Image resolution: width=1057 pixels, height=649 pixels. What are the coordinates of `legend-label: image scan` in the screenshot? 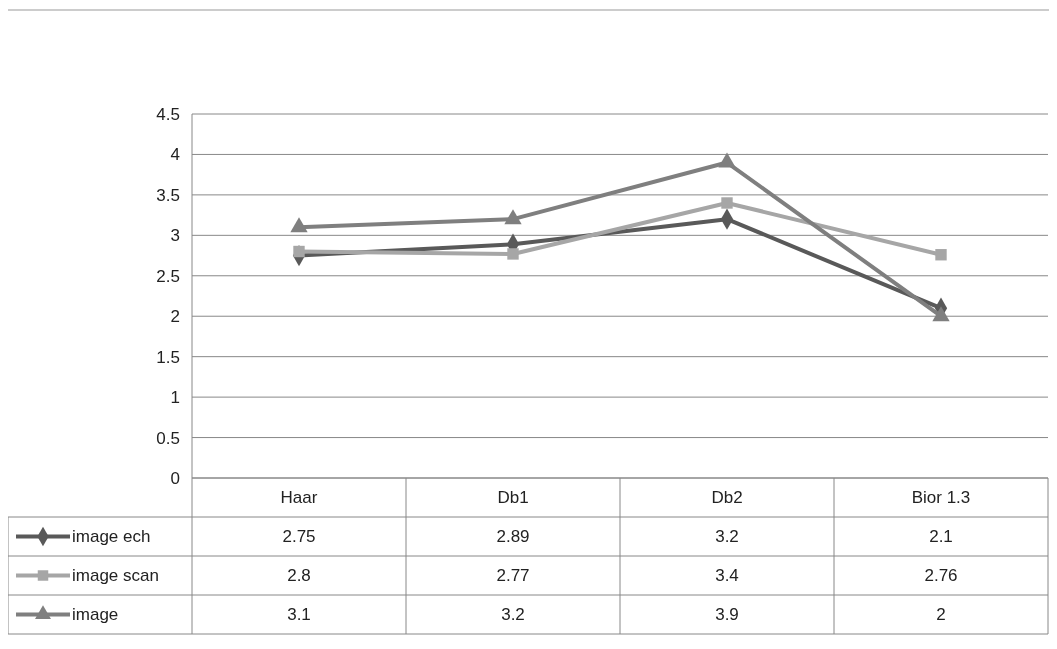 It's located at (115, 576).